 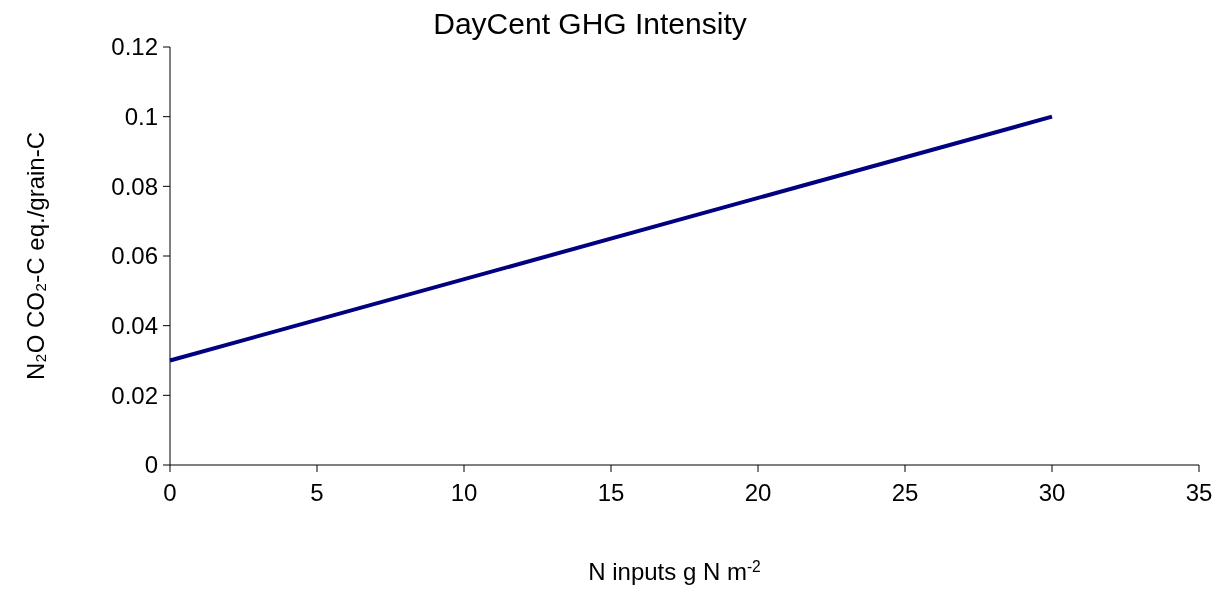 I want to click on y-tick-label: 0.02, so click(x=134, y=395).